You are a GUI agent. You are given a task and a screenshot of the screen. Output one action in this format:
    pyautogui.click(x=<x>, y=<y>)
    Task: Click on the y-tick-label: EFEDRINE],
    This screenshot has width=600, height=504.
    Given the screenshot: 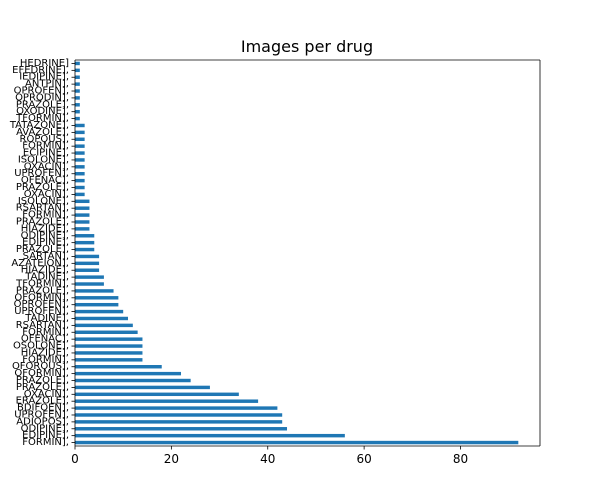 What is the action you would take?
    pyautogui.click(x=40, y=70)
    